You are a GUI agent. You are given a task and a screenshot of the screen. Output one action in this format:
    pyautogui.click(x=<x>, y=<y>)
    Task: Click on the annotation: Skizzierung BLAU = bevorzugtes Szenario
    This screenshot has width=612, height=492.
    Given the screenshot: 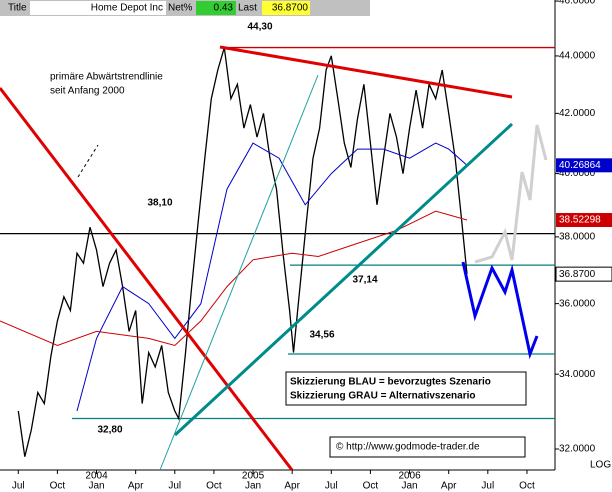 What is the action you would take?
    pyautogui.click(x=390, y=382)
    